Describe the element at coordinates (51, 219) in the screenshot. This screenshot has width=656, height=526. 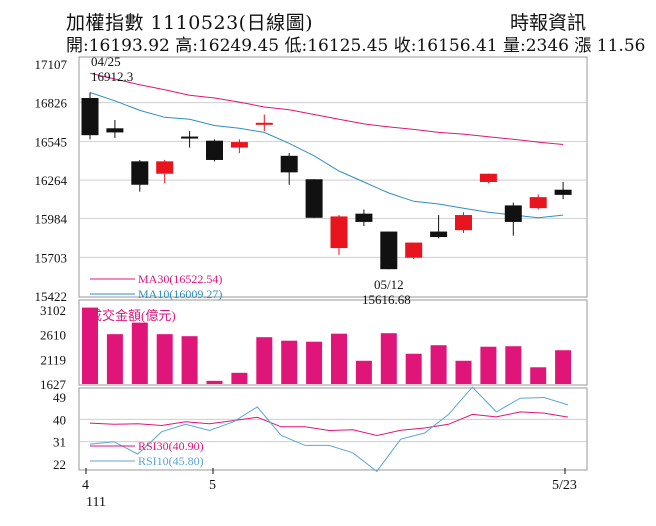
I see `price-tick-label: 15984` at that location.